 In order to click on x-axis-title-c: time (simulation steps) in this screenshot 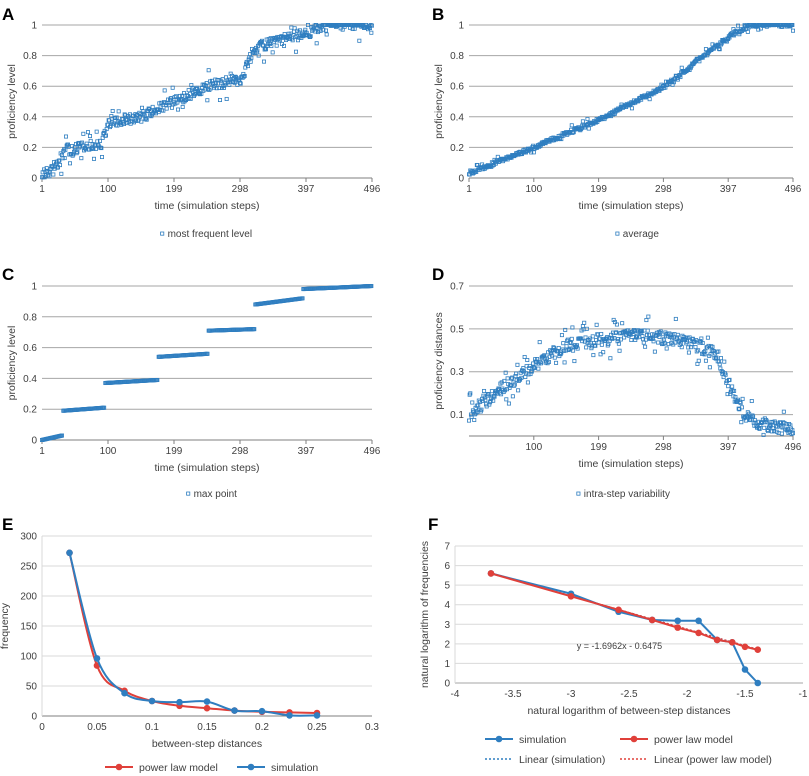, I will do `click(206, 468)`.